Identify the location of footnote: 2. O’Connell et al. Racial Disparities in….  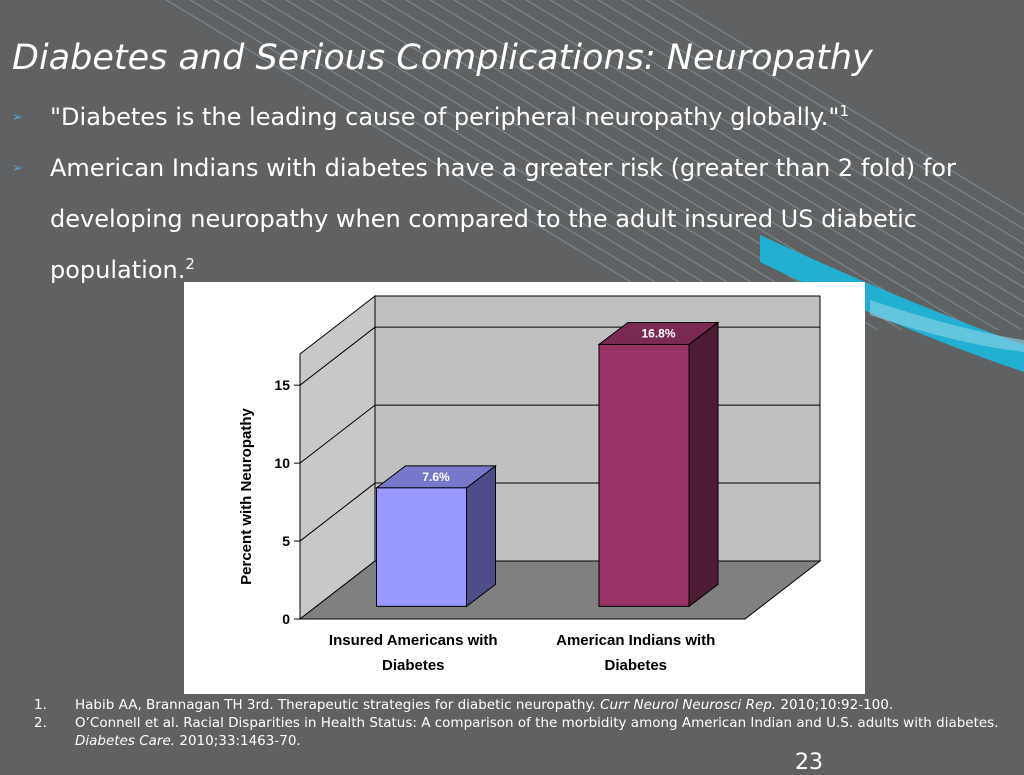
(521, 732).